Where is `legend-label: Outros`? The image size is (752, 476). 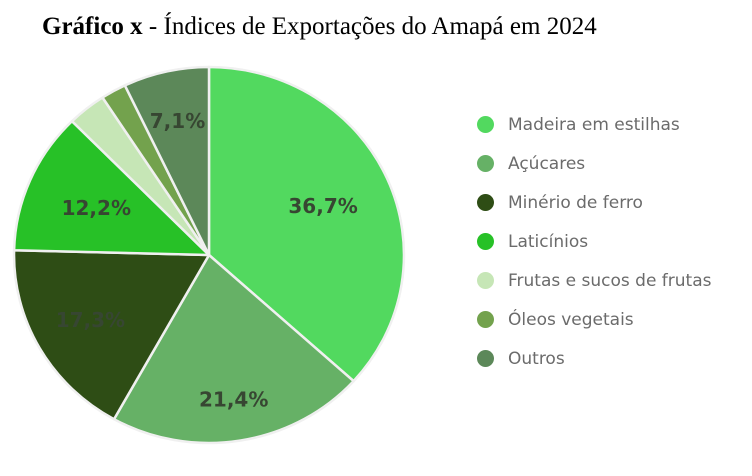
legend-label: Outros is located at coordinates (536, 358).